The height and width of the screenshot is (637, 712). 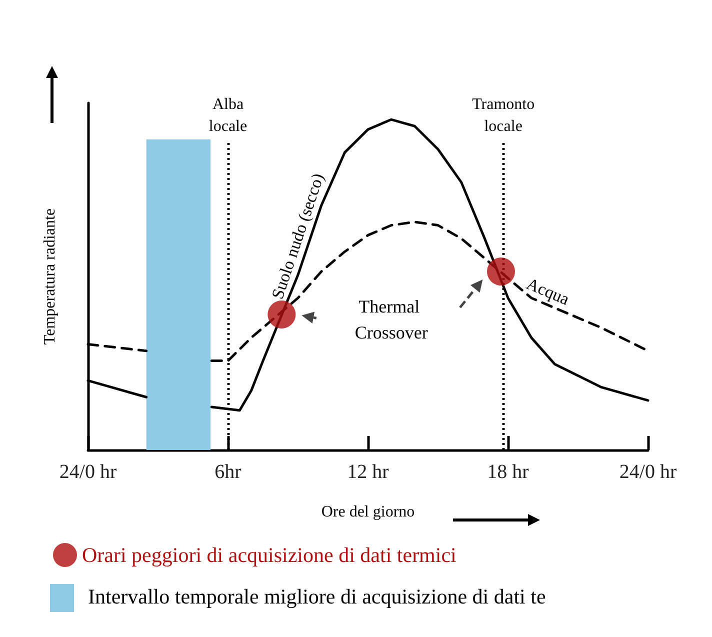 I want to click on text: Acqua, so click(x=548, y=292).